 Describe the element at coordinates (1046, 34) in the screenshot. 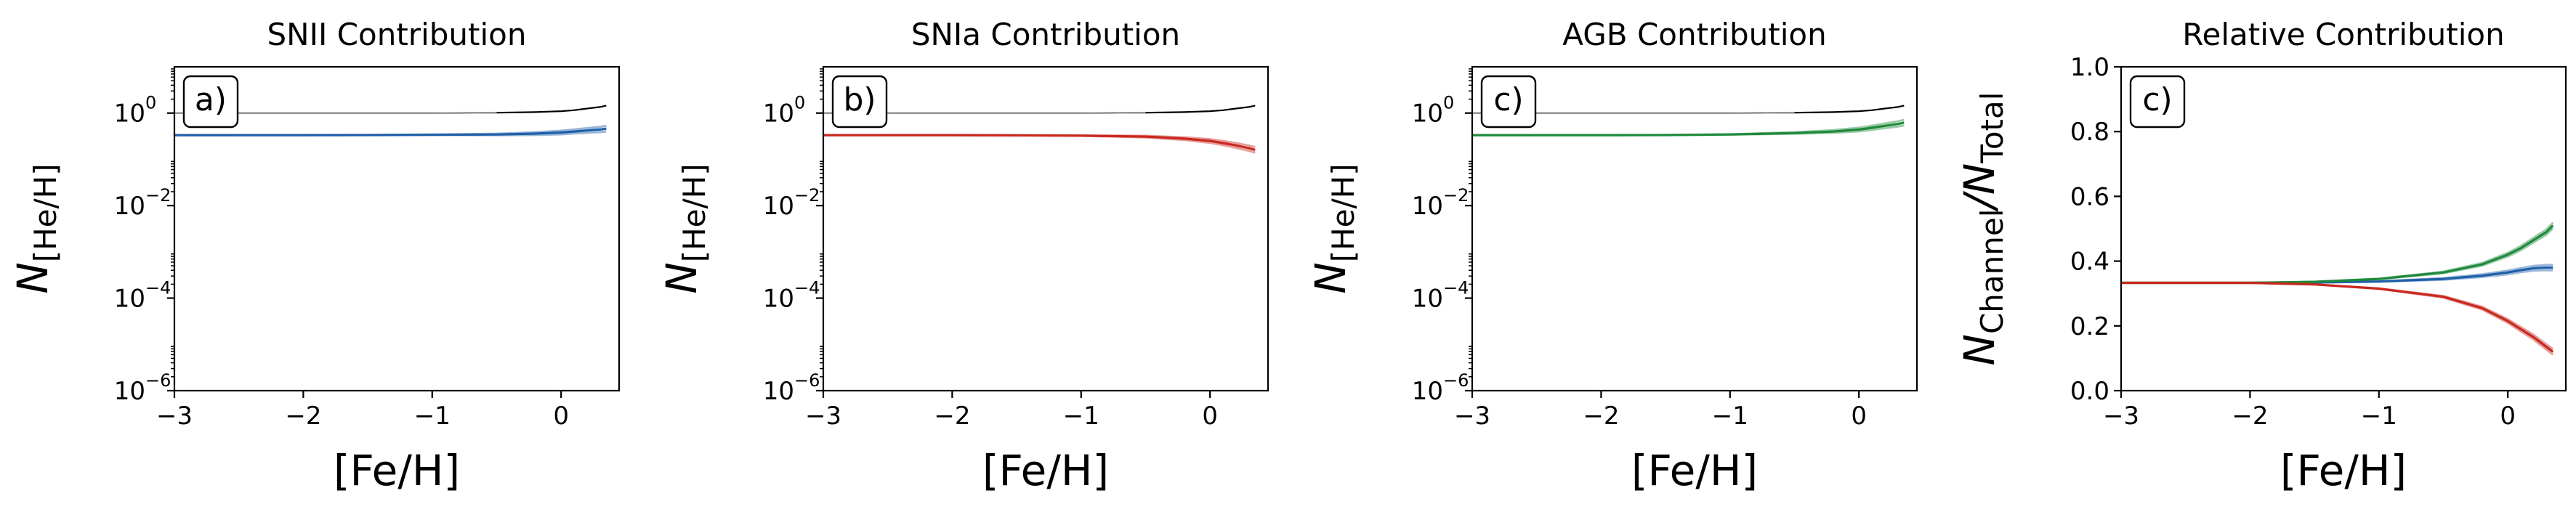

I see `chart-title: SNIa Contribution` at that location.